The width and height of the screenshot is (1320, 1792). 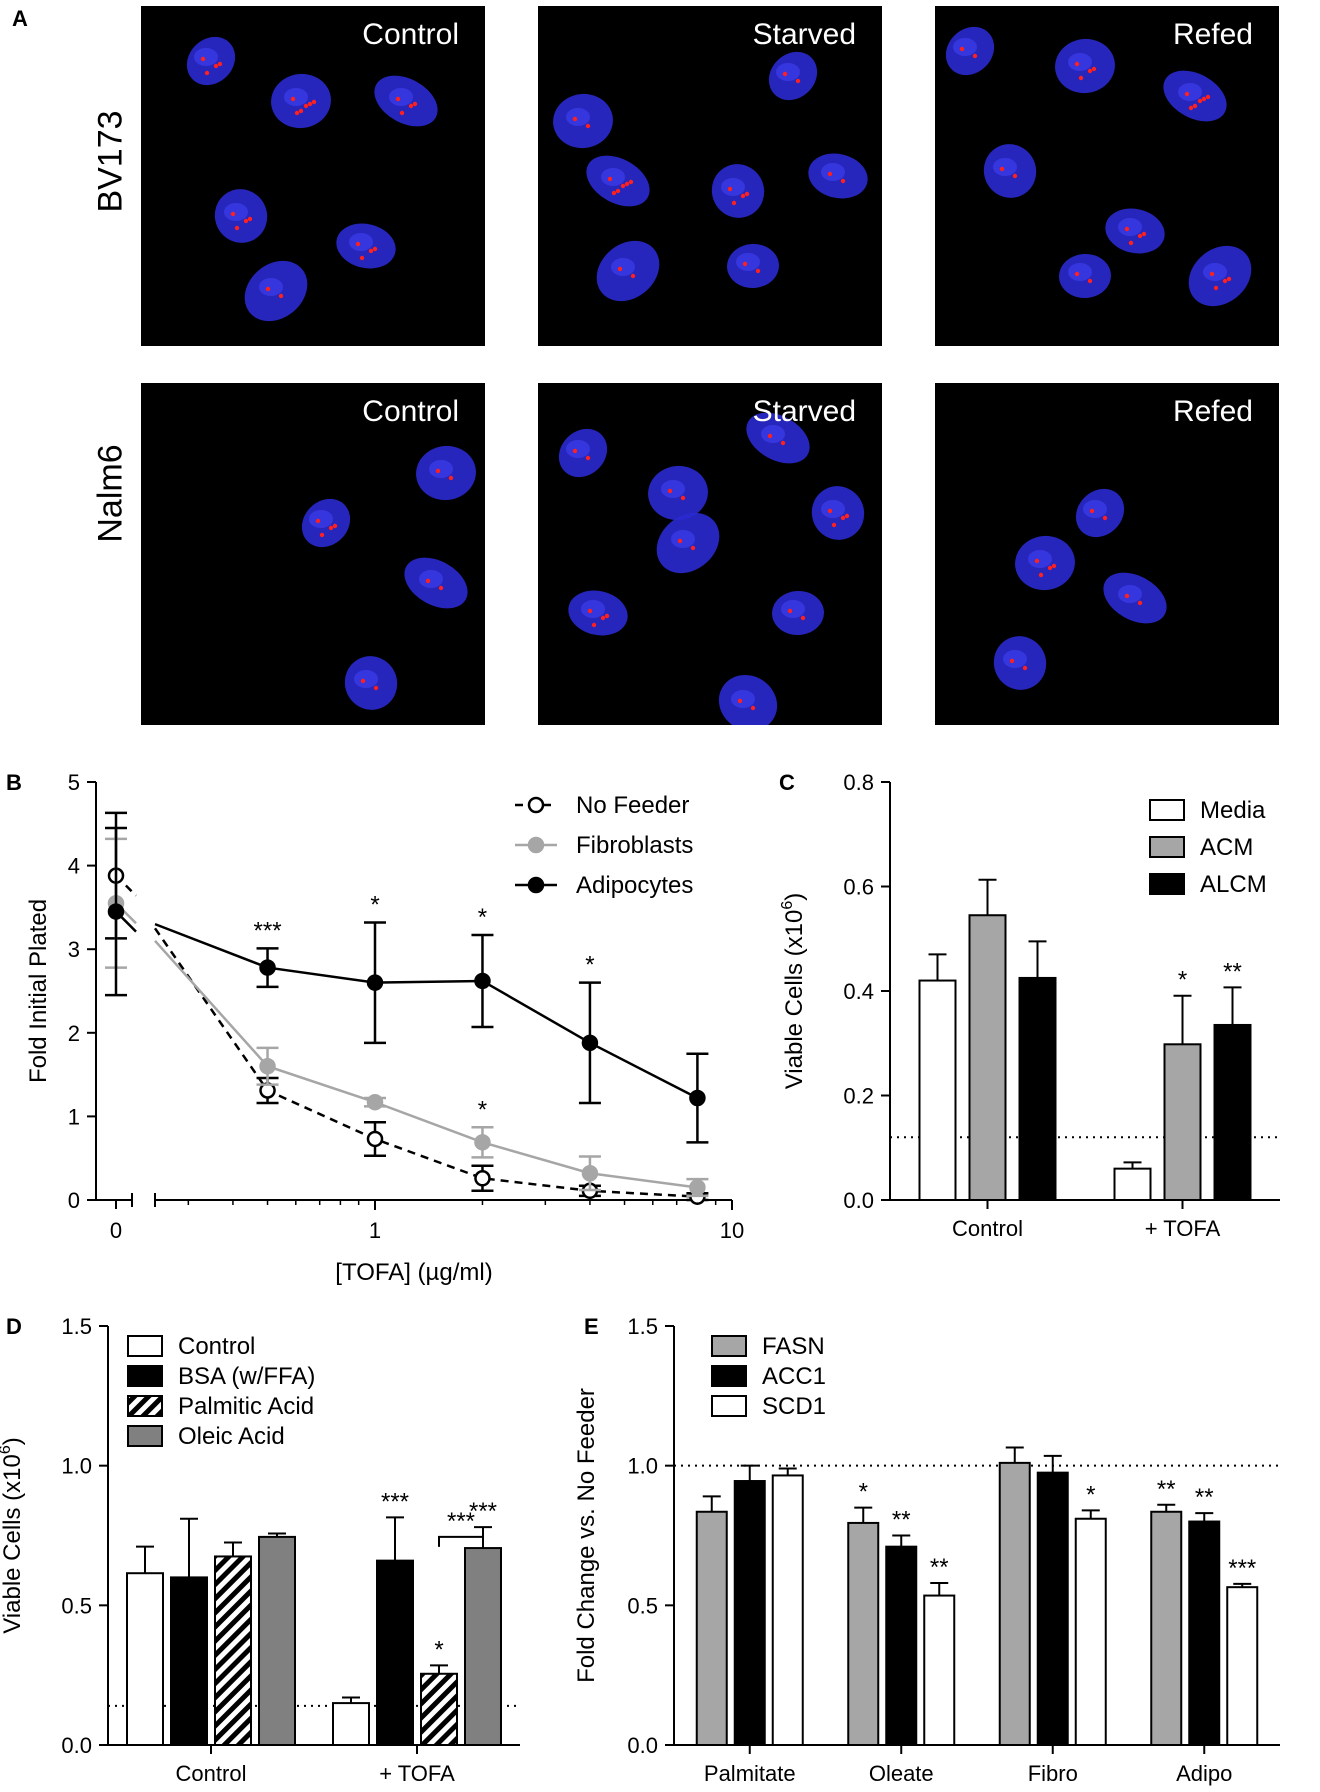 I want to click on y-tick-label: 5, so click(x=74, y=782).